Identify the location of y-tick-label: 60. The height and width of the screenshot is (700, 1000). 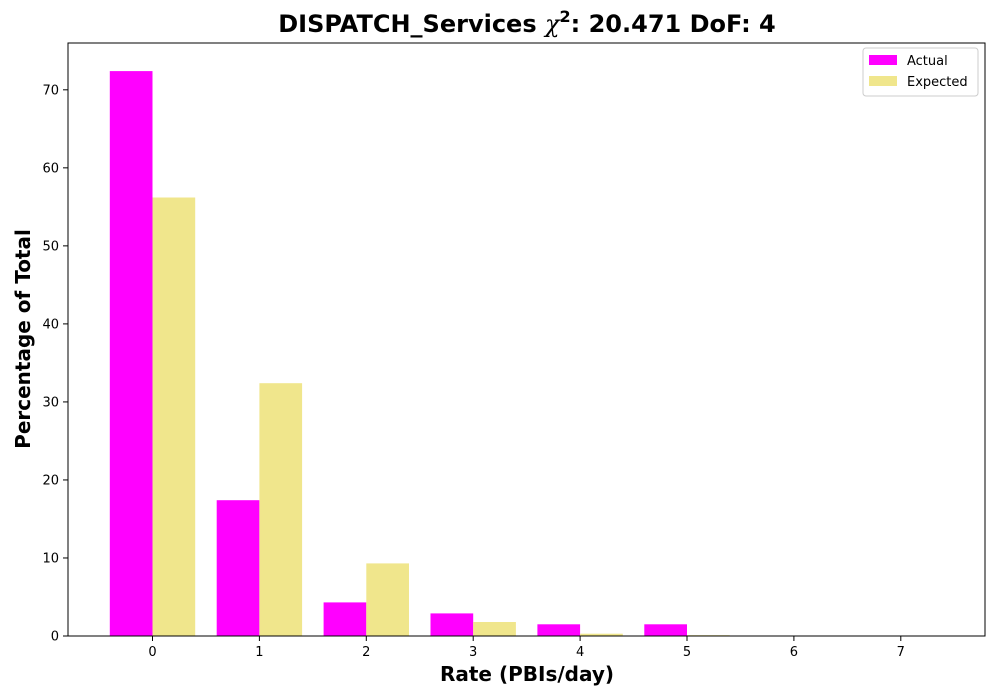
(50, 168).